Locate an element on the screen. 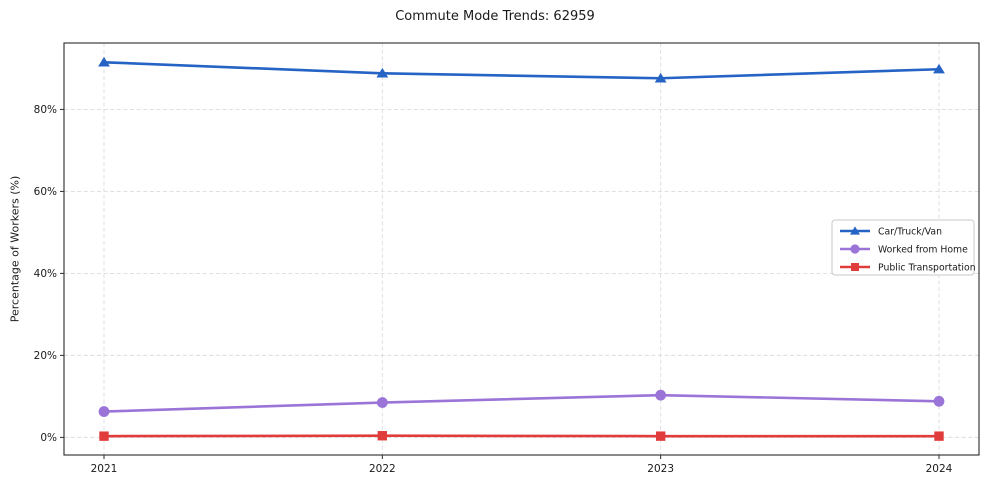 Image resolution: width=990 pixels, height=490 pixels. x-tick-label: 2024 is located at coordinates (939, 469).